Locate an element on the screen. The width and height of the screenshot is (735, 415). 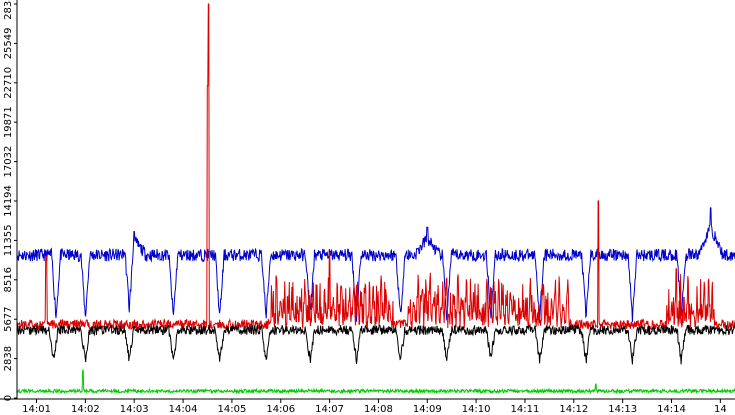
x-tick-label: 14:04 is located at coordinates (183, 409).